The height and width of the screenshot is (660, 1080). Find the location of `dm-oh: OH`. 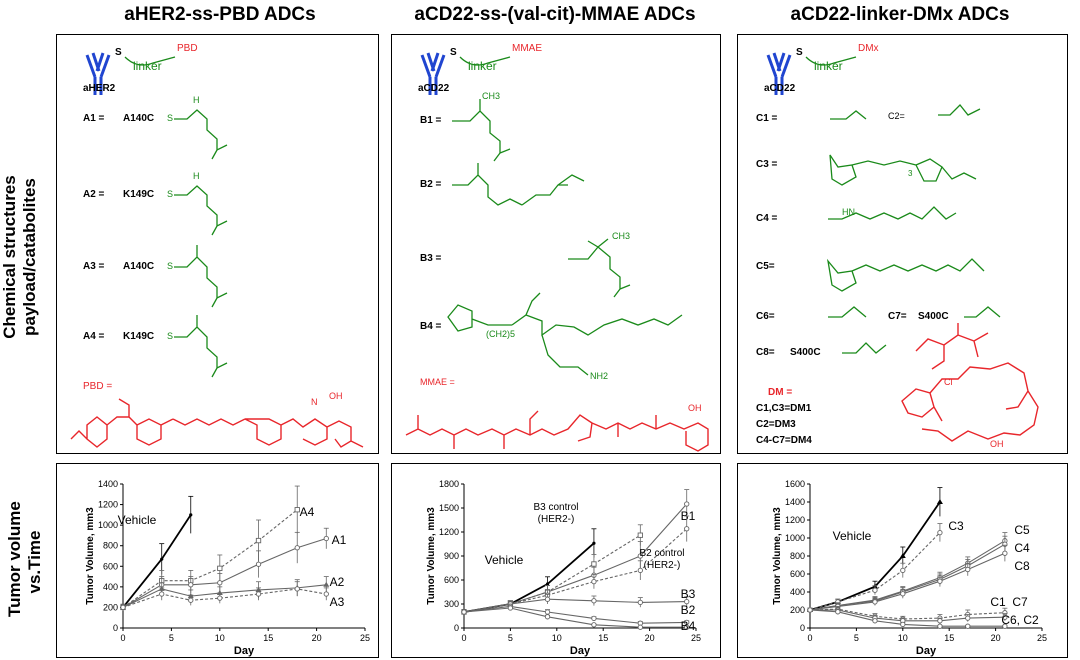

dm-oh: OH is located at coordinates (997, 444).